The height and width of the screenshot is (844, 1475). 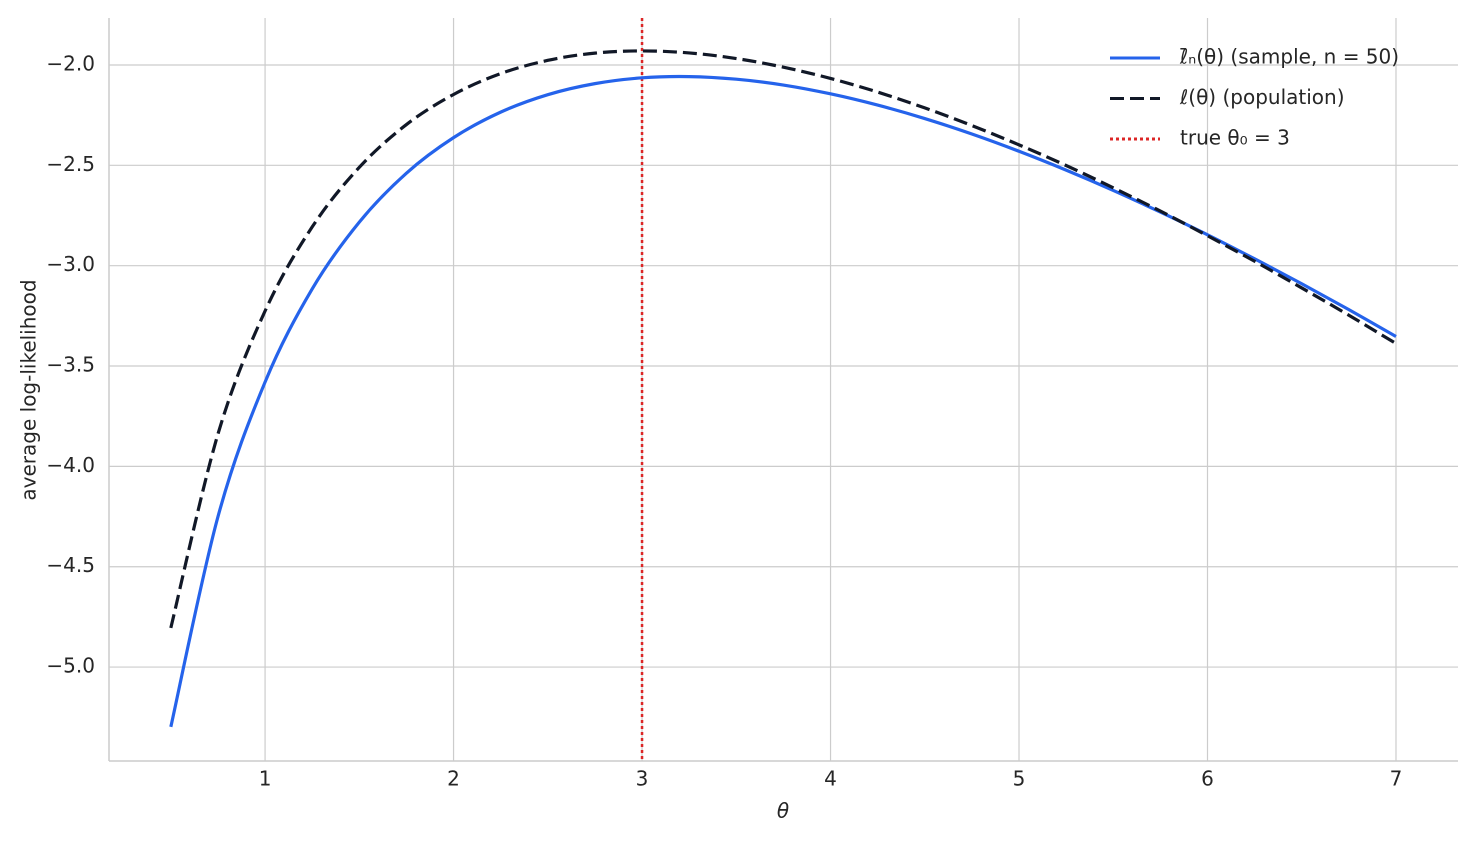 I want to click on x-tick-label: 3, so click(x=642, y=779).